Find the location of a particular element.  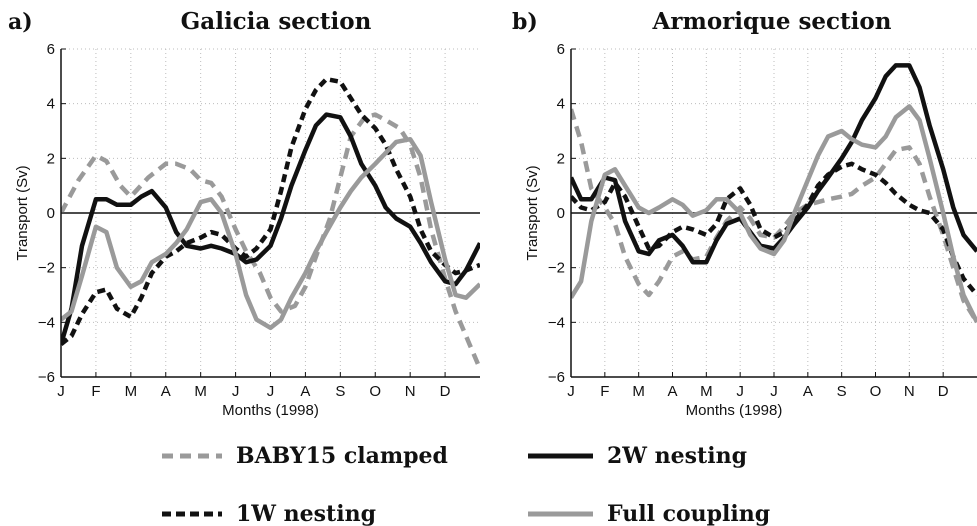

legend-entry-1w-nesting: 1W nesting is located at coordinates (269, 513).